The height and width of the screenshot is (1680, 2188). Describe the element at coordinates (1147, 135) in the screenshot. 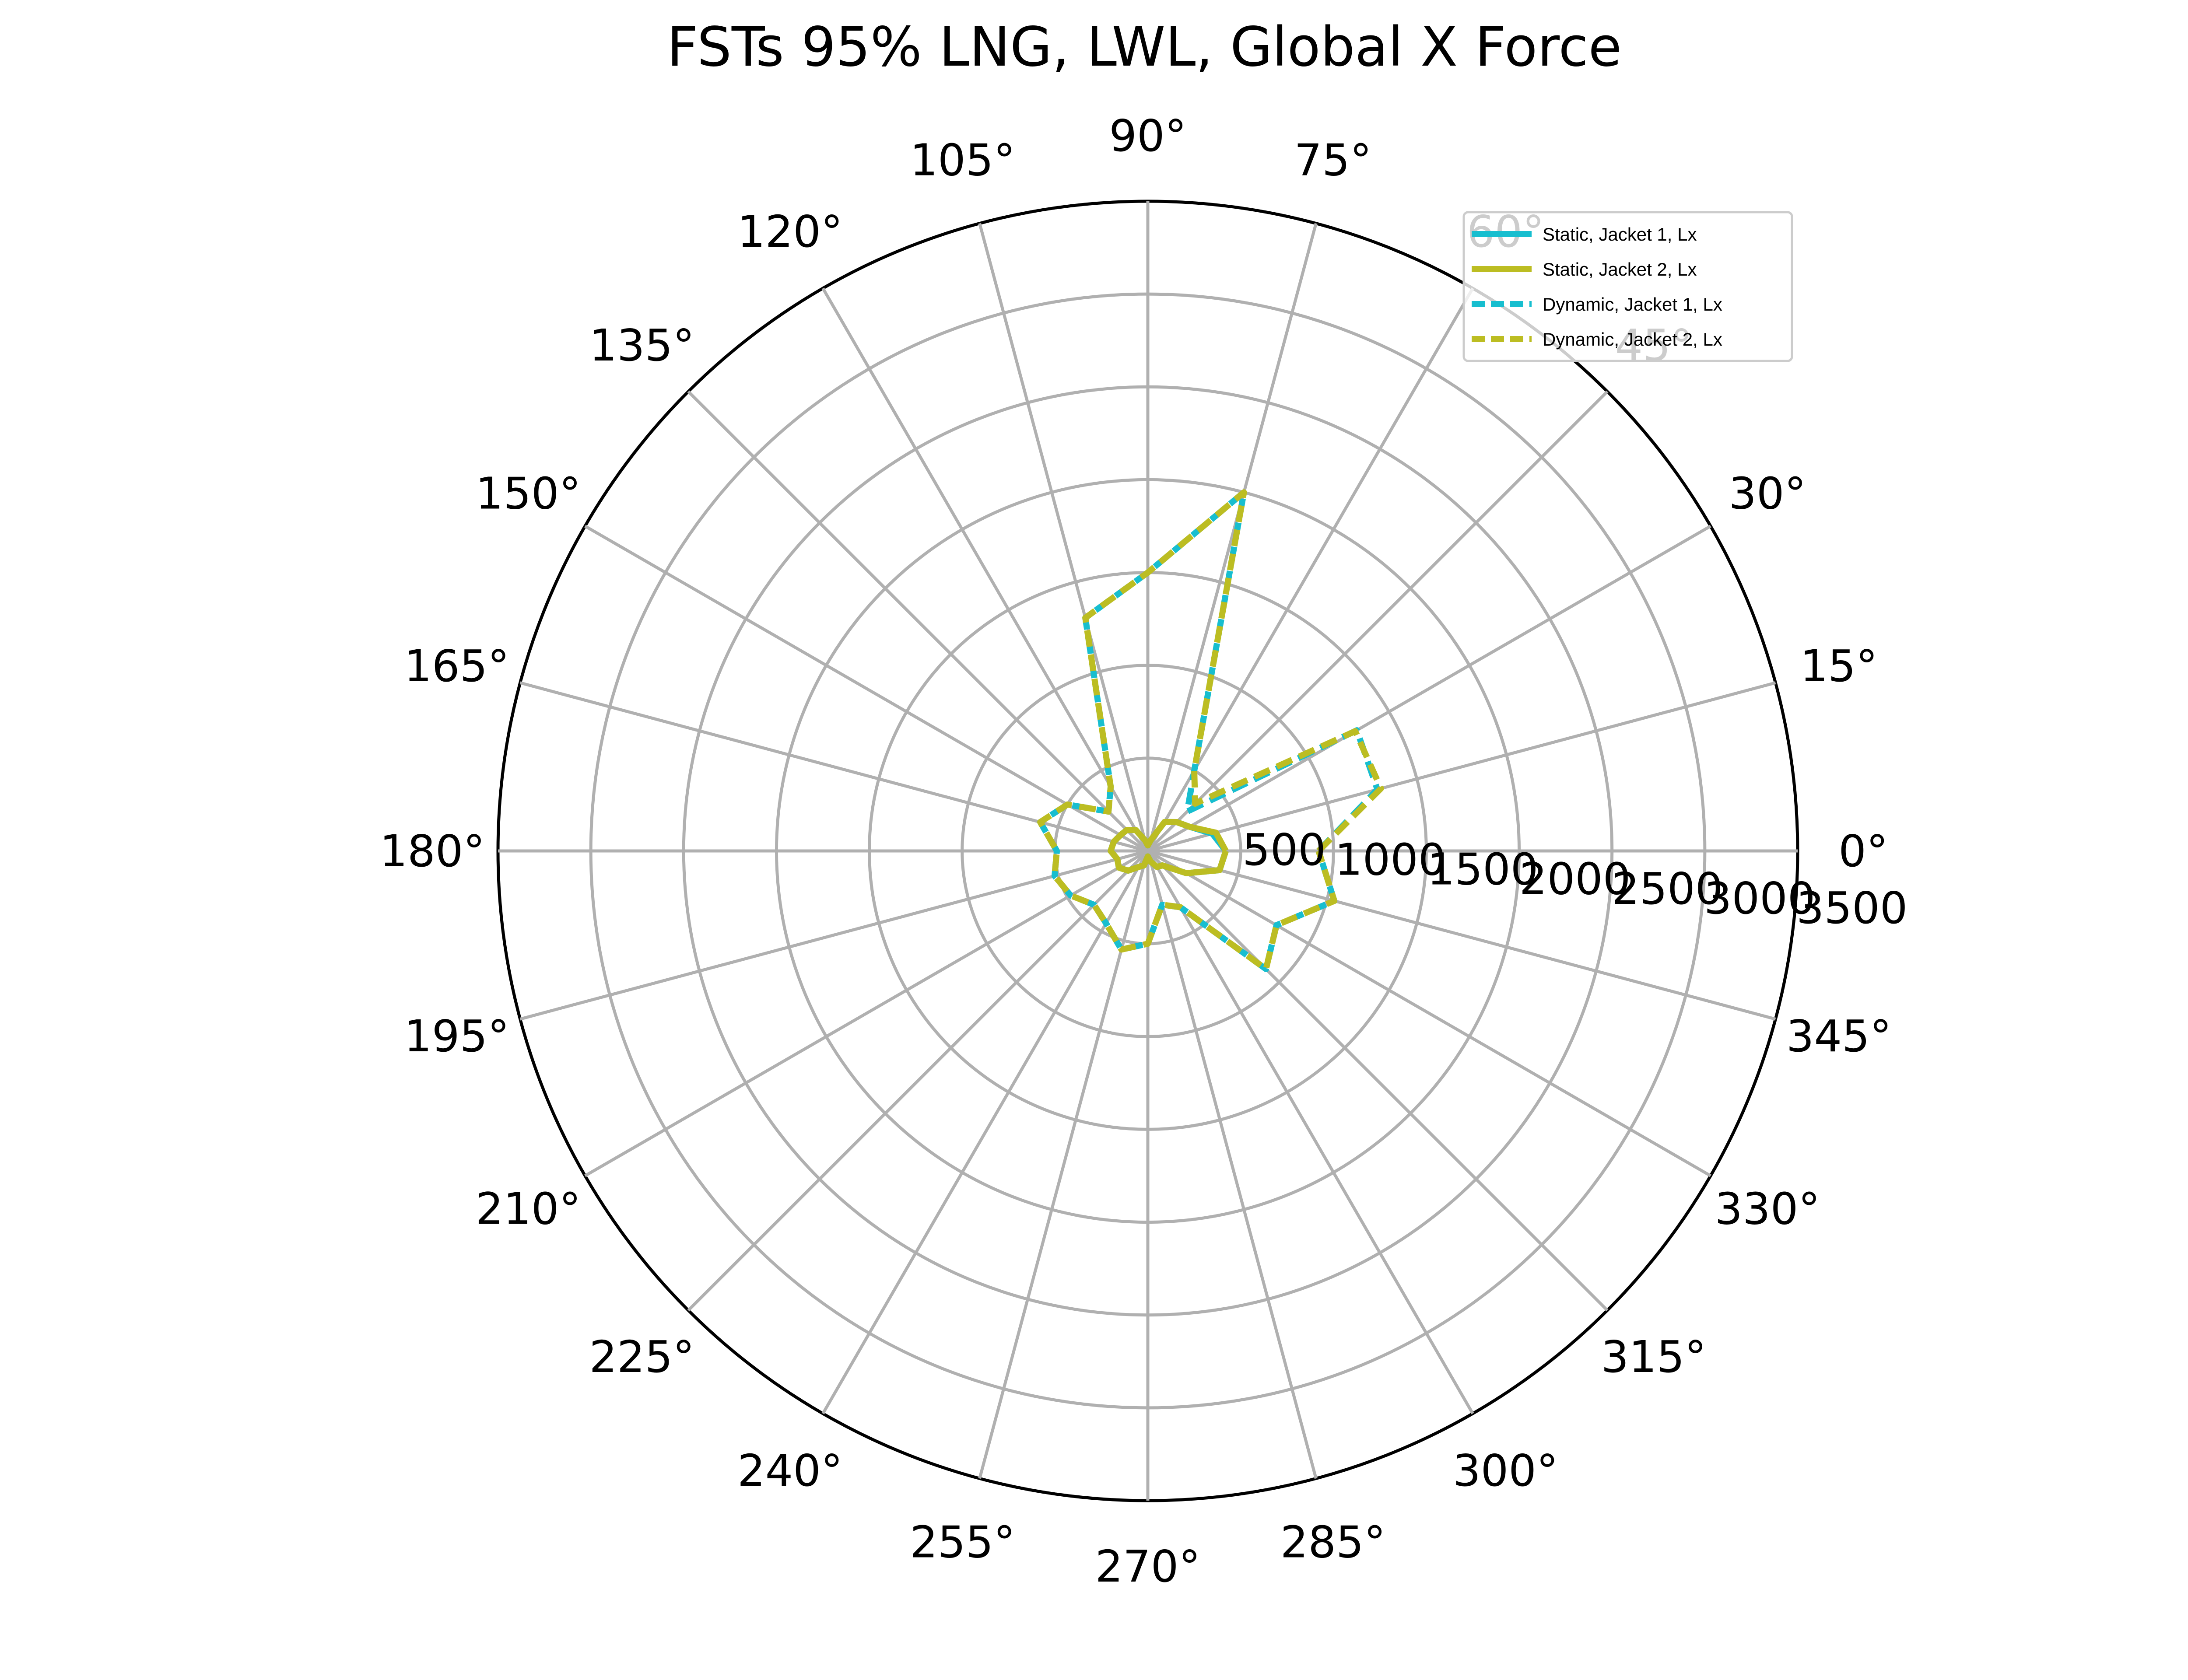

I see `angle-tick-label: 90°` at that location.